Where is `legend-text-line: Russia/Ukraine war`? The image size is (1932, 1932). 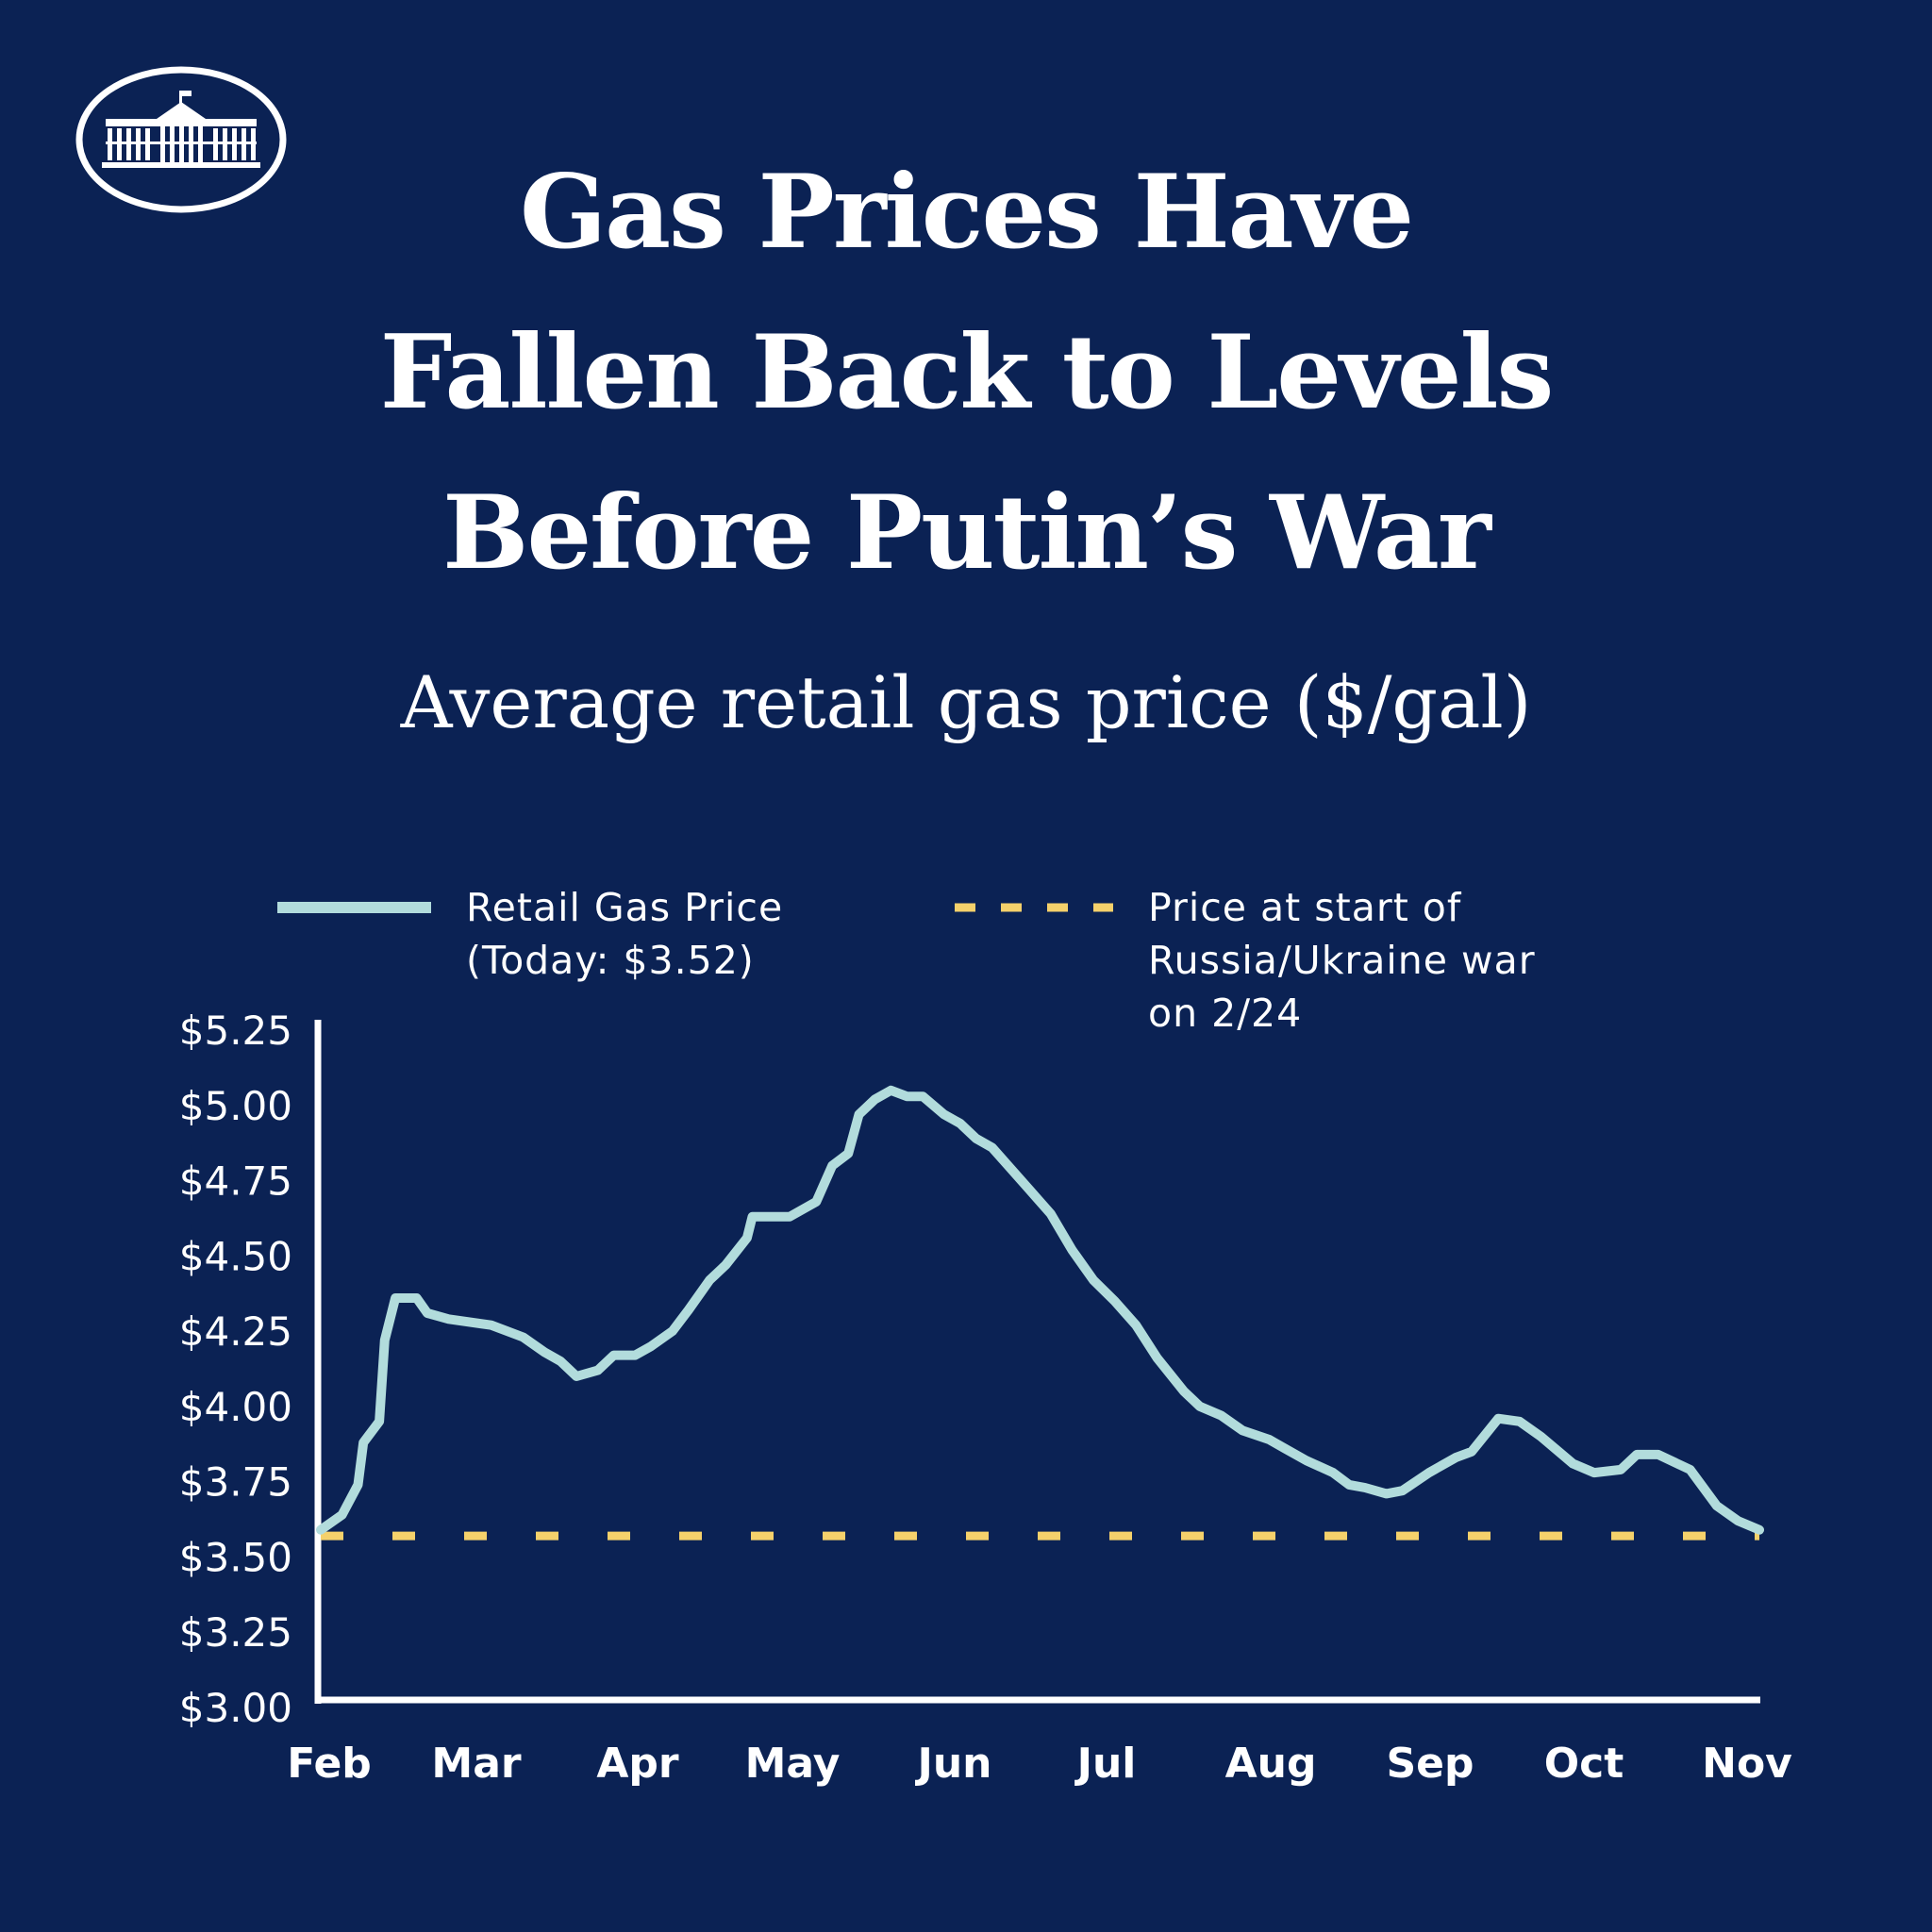
legend-text-line: Russia/Ukraine war is located at coordinates (1342, 960).